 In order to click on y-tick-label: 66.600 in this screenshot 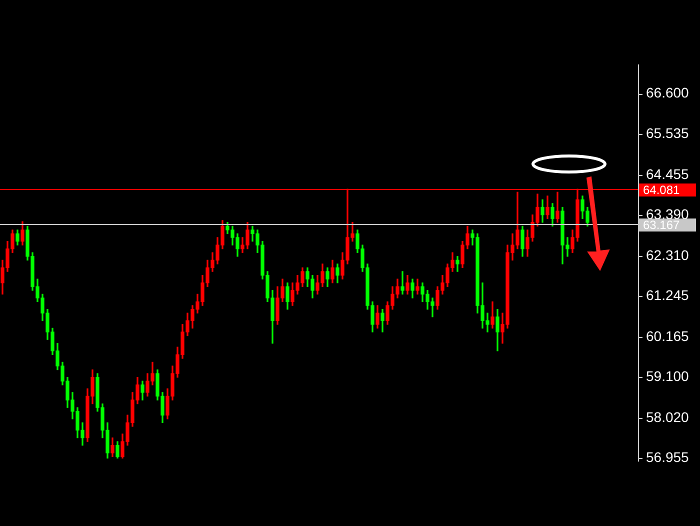, I will do `click(668, 92)`.